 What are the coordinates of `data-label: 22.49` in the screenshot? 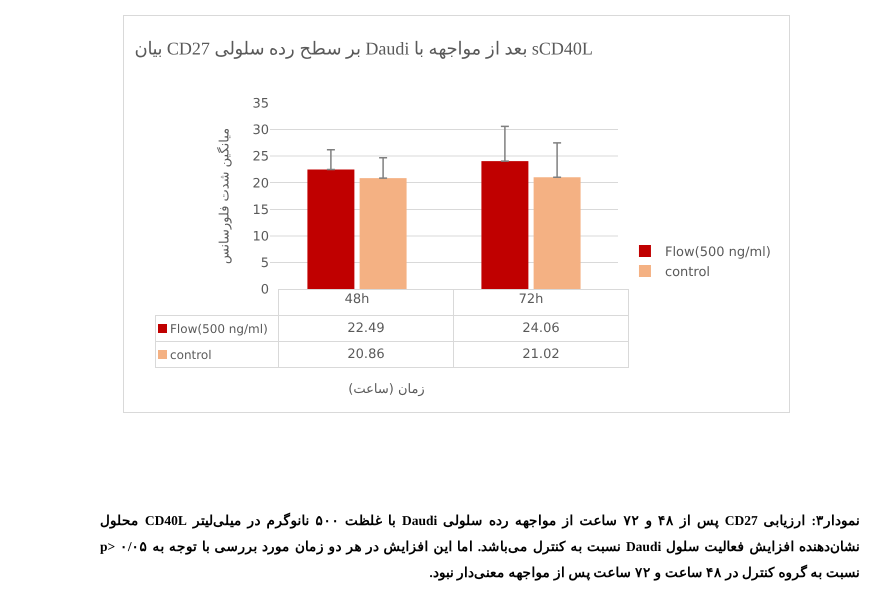 It's located at (366, 329).